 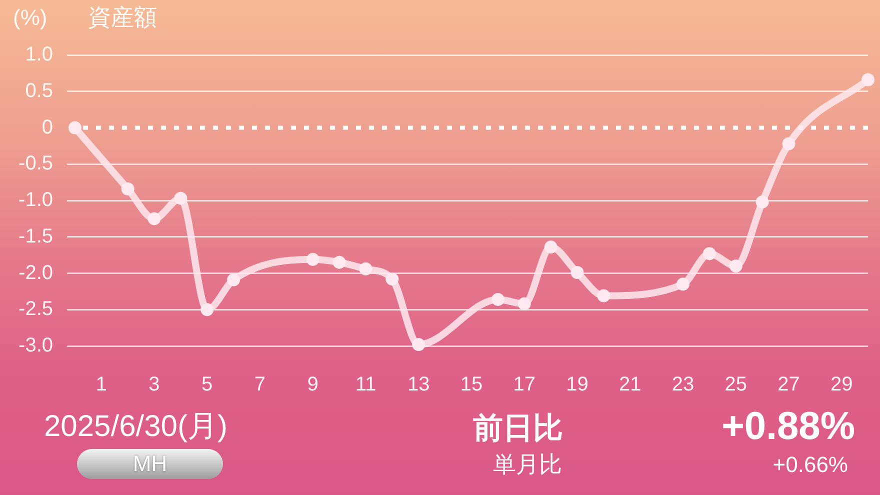 I want to click on y-tick-label: -0.5, so click(x=35, y=163).